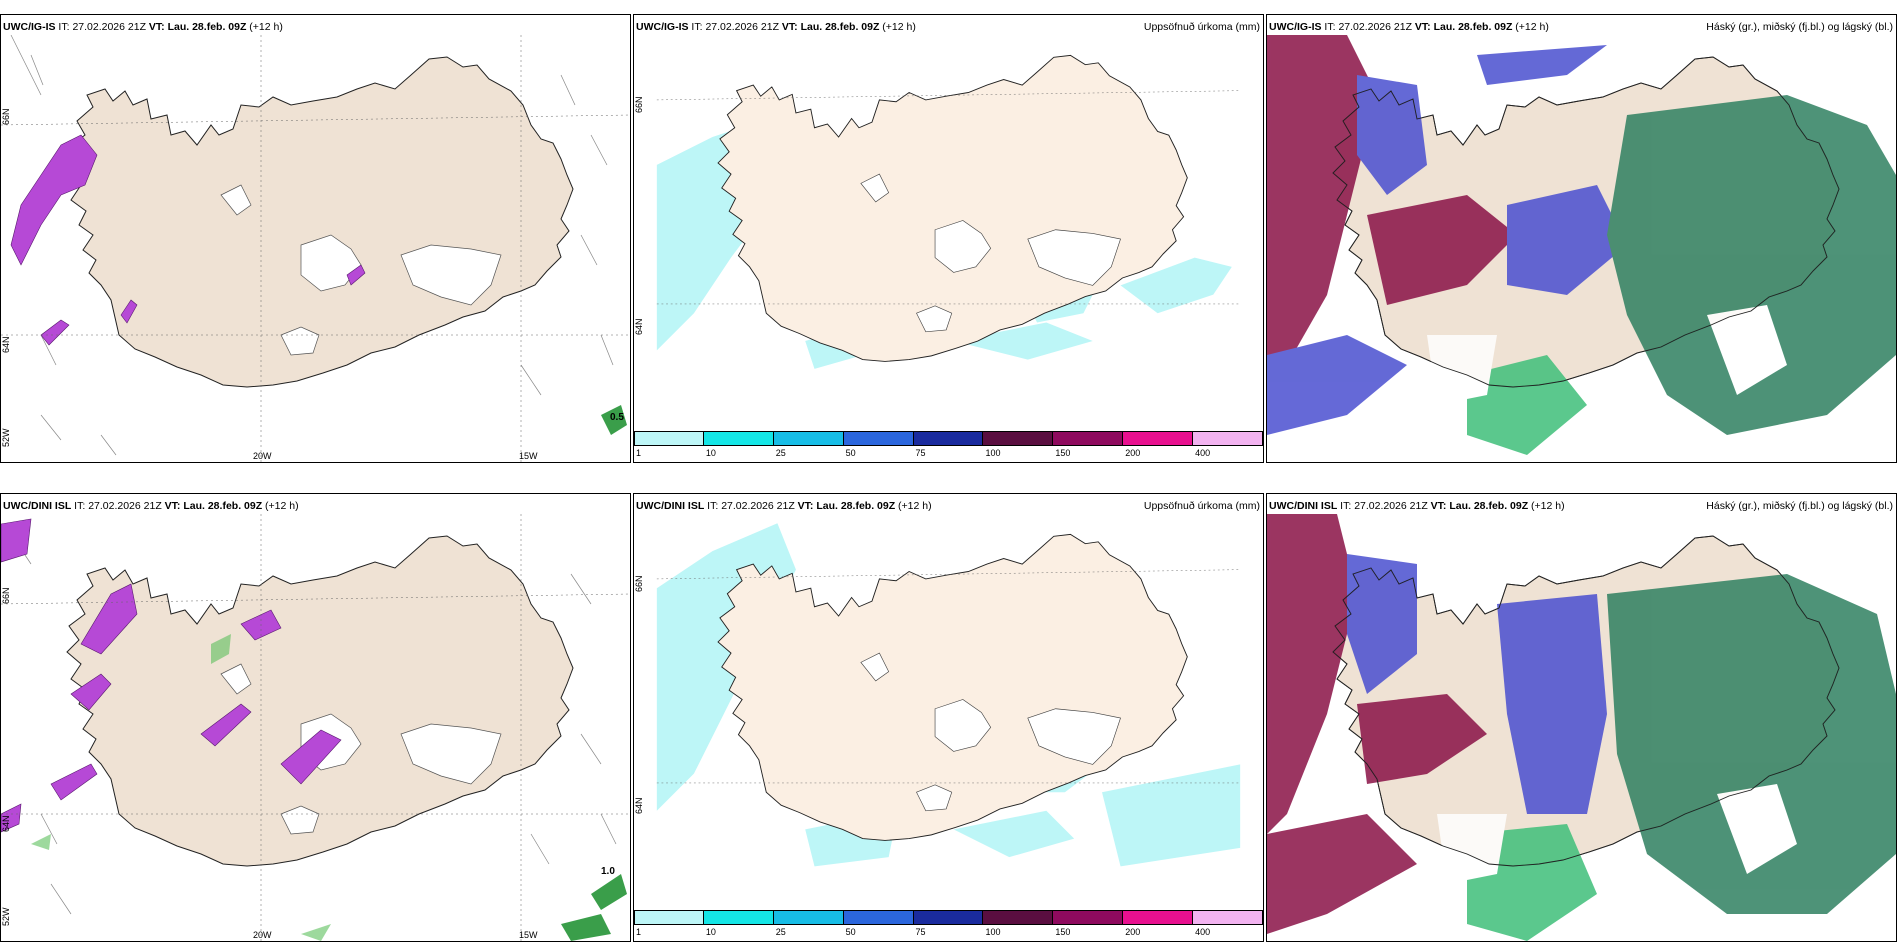 The width and height of the screenshot is (1900, 950). I want to click on value-label: 0.5, so click(617, 417).